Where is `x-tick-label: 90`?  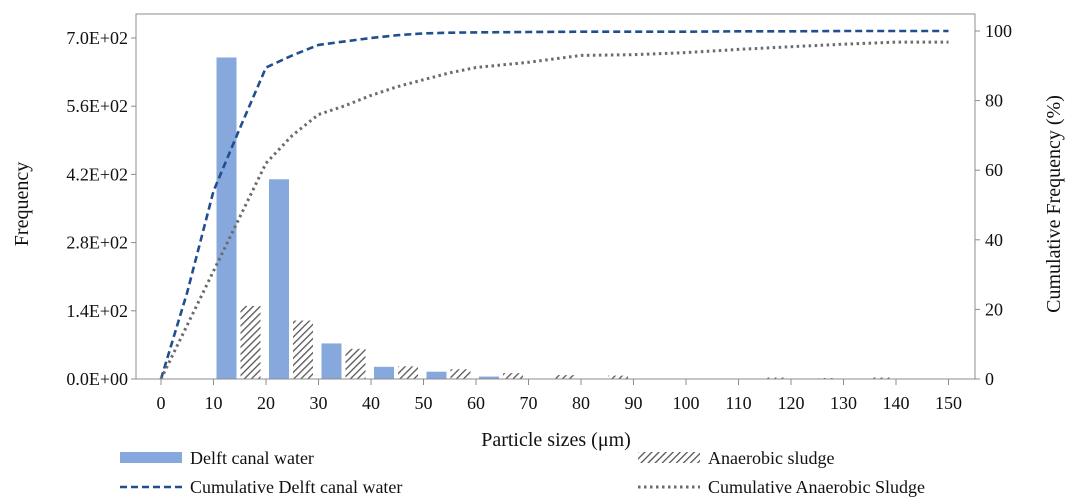
x-tick-label: 90 is located at coordinates (634, 403).